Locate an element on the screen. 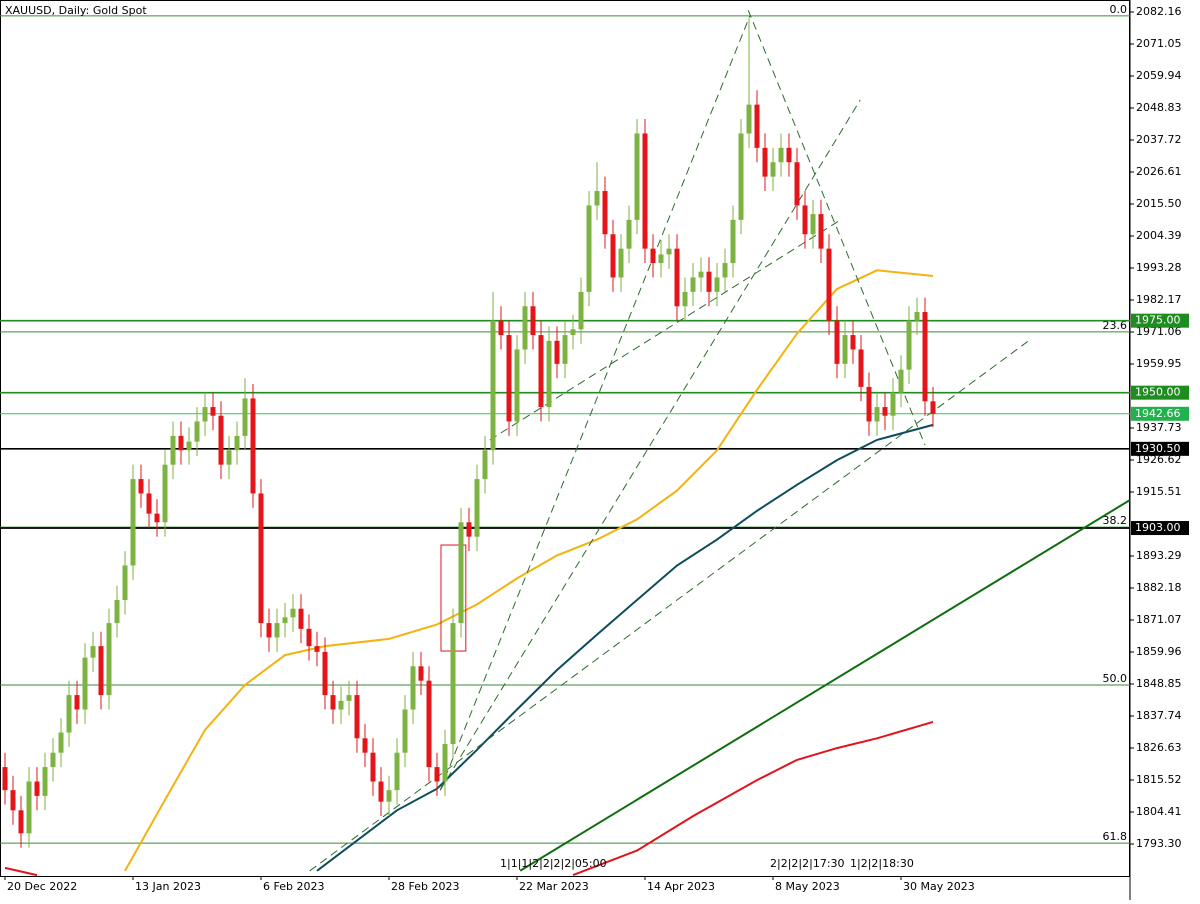 Image resolution: width=1200 pixels, height=904 pixels. x-tick-label: 13 Jan 2023 is located at coordinates (168, 886).